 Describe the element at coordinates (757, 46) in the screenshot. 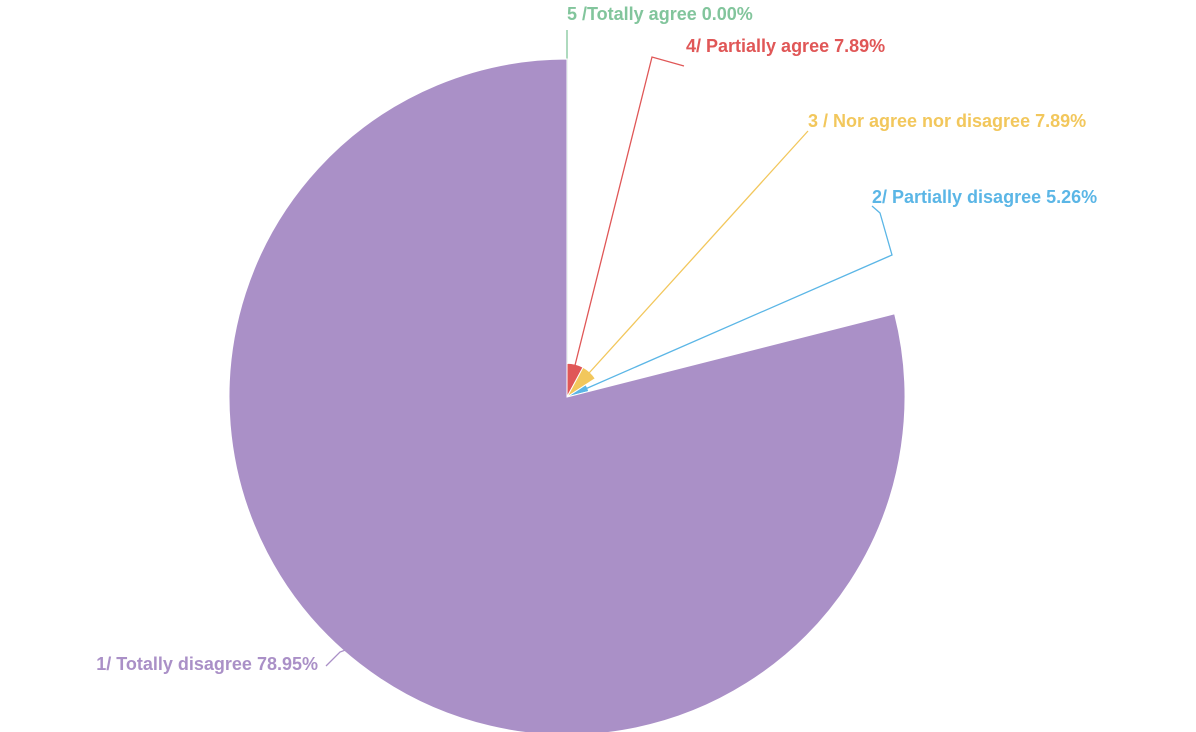

I see `slice-name: 4/ Partially agree` at that location.